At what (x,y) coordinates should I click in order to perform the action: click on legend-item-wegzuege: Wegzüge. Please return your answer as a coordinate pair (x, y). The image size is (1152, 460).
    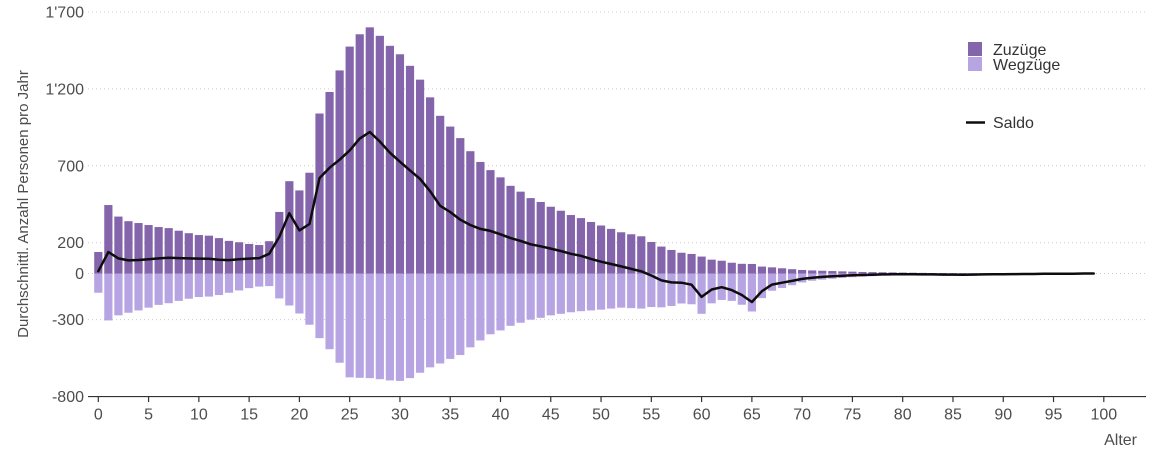
    Looking at the image, I should click on (1014, 65).